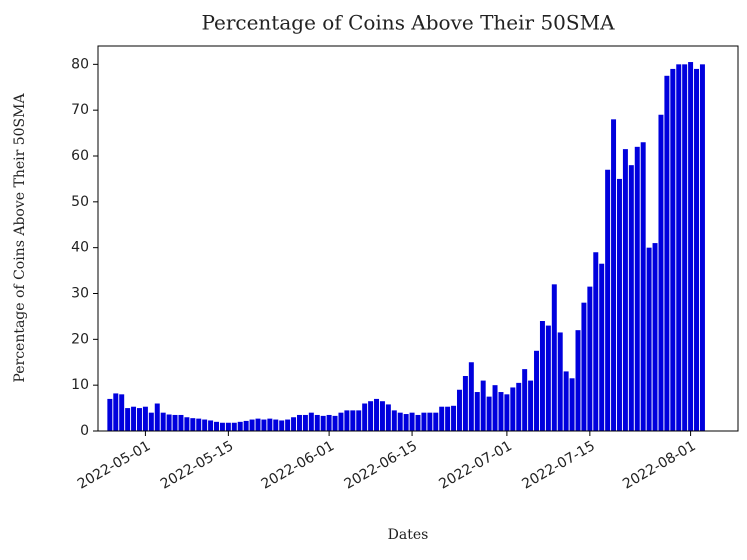  What do you see at coordinates (197, 465) in the screenshot?
I see `x-tick-label: 2022-05-15` at bounding box center [197, 465].